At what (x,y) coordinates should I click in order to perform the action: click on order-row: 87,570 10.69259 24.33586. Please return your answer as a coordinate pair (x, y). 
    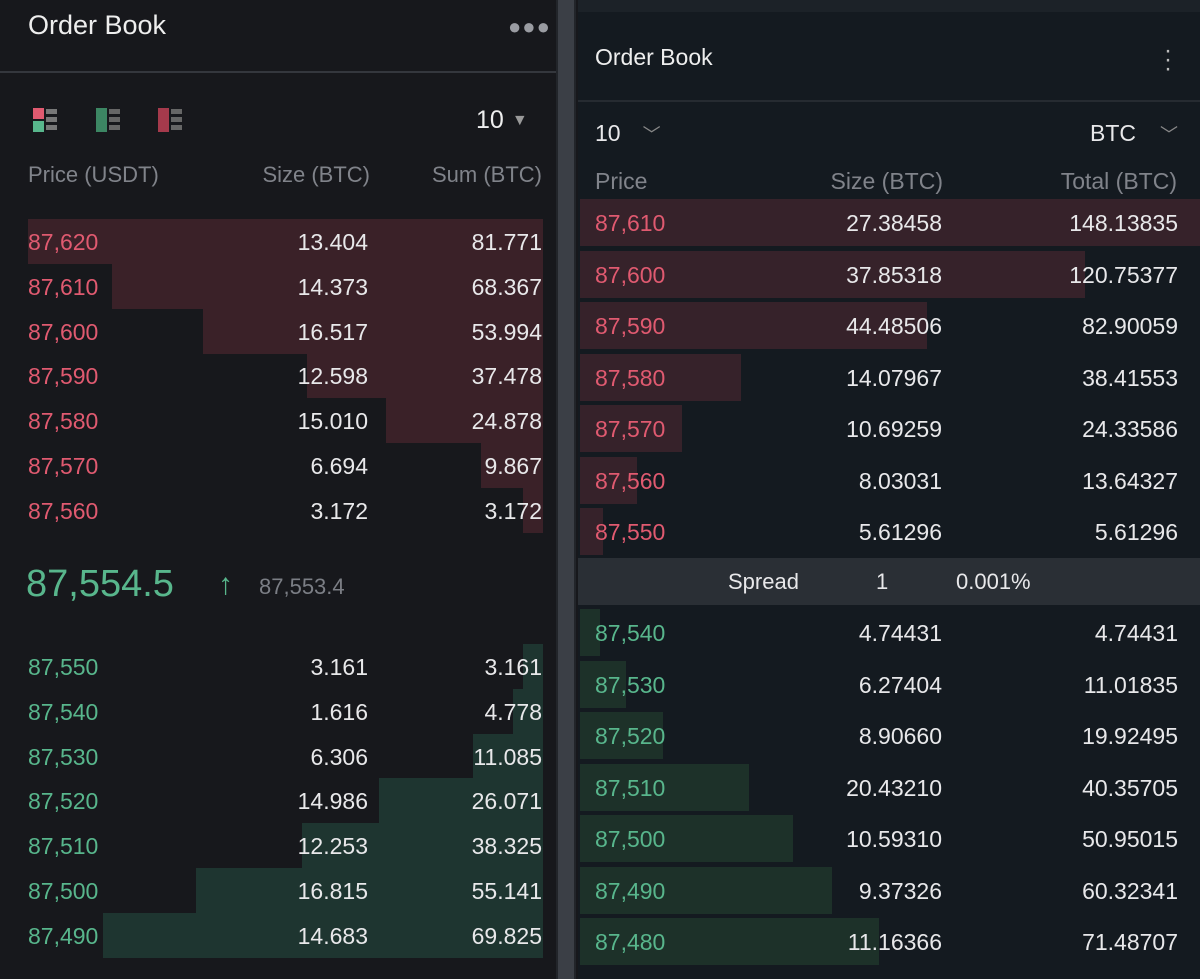
    Looking at the image, I should click on (886, 428).